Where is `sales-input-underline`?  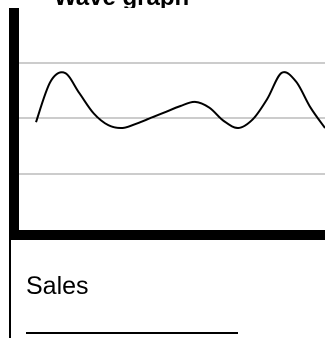 sales-input-underline is located at coordinates (132, 333).